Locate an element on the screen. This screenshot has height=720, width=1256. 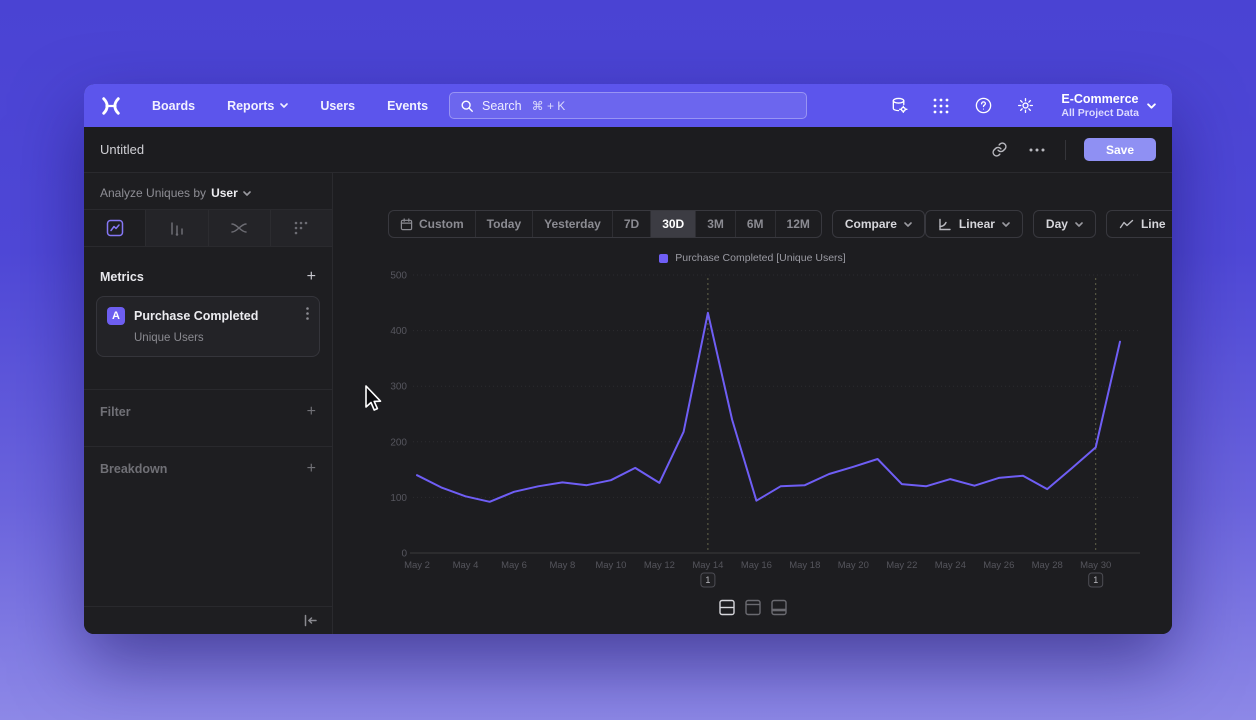
search-input: Search ⌘ + K is located at coordinates (628, 105).